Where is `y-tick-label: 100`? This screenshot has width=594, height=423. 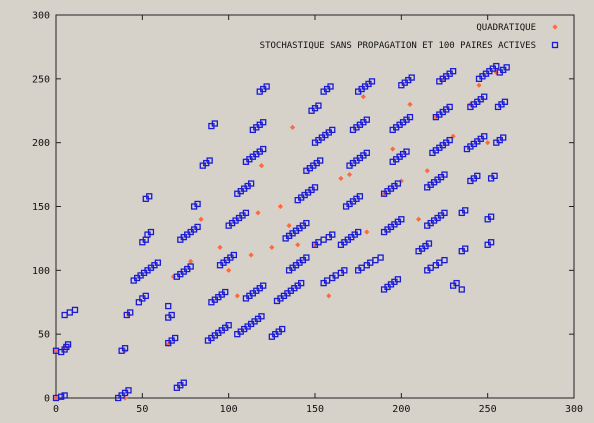
y-tick-label: 100 is located at coordinates (41, 271).